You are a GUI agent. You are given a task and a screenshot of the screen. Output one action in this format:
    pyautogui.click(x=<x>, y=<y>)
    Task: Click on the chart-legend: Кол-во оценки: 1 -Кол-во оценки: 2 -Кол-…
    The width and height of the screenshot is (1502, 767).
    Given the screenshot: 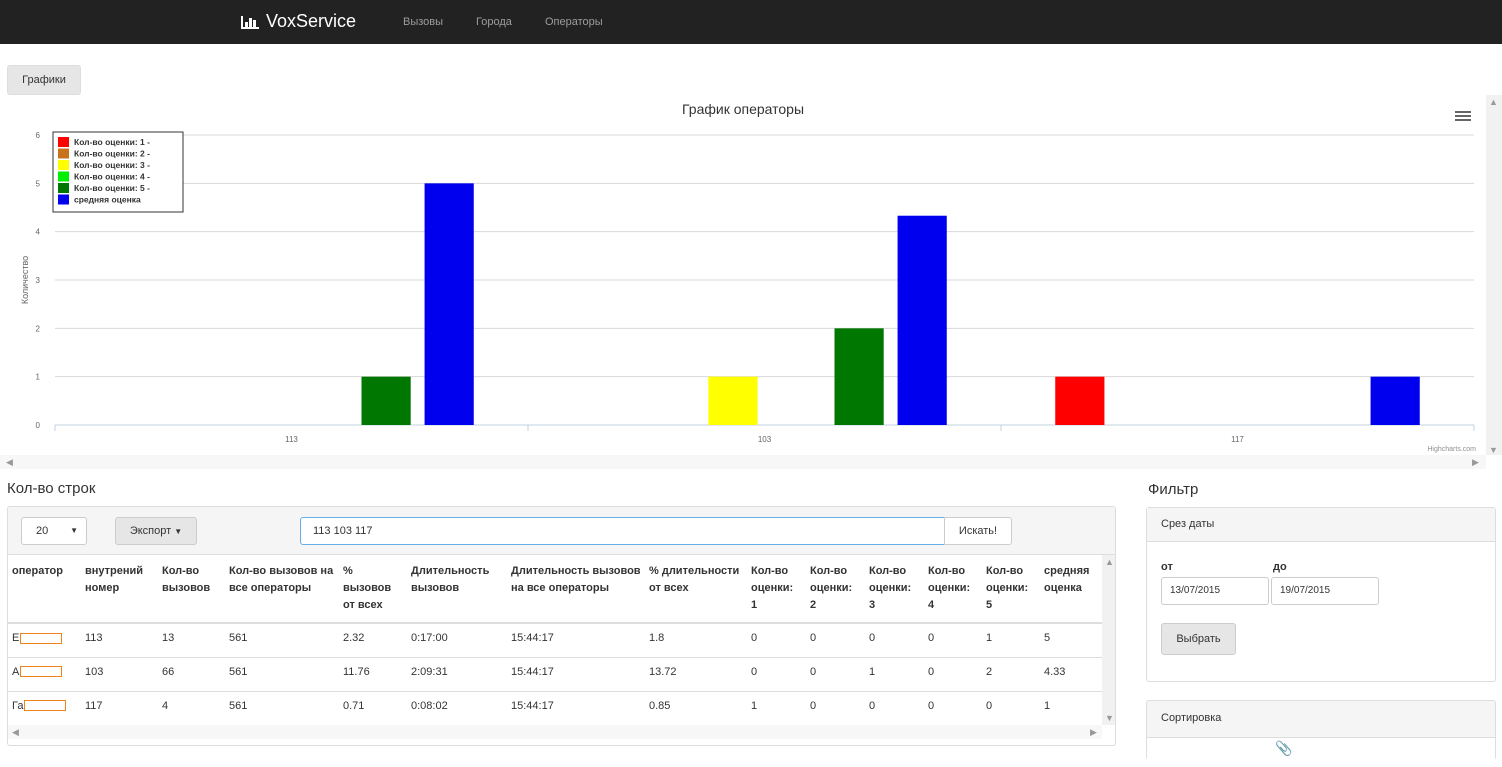 What is the action you would take?
    pyautogui.click(x=118, y=172)
    